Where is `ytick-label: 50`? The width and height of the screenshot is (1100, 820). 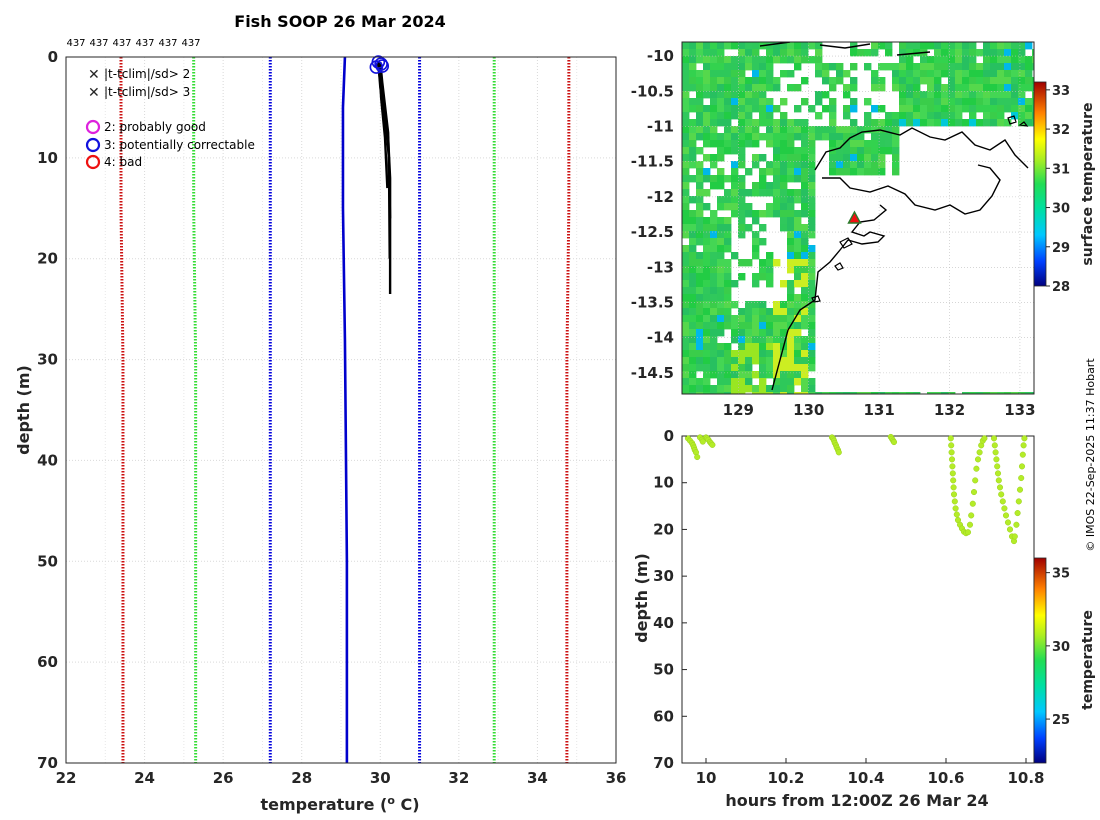 ytick-label: 50 is located at coordinates (47, 561).